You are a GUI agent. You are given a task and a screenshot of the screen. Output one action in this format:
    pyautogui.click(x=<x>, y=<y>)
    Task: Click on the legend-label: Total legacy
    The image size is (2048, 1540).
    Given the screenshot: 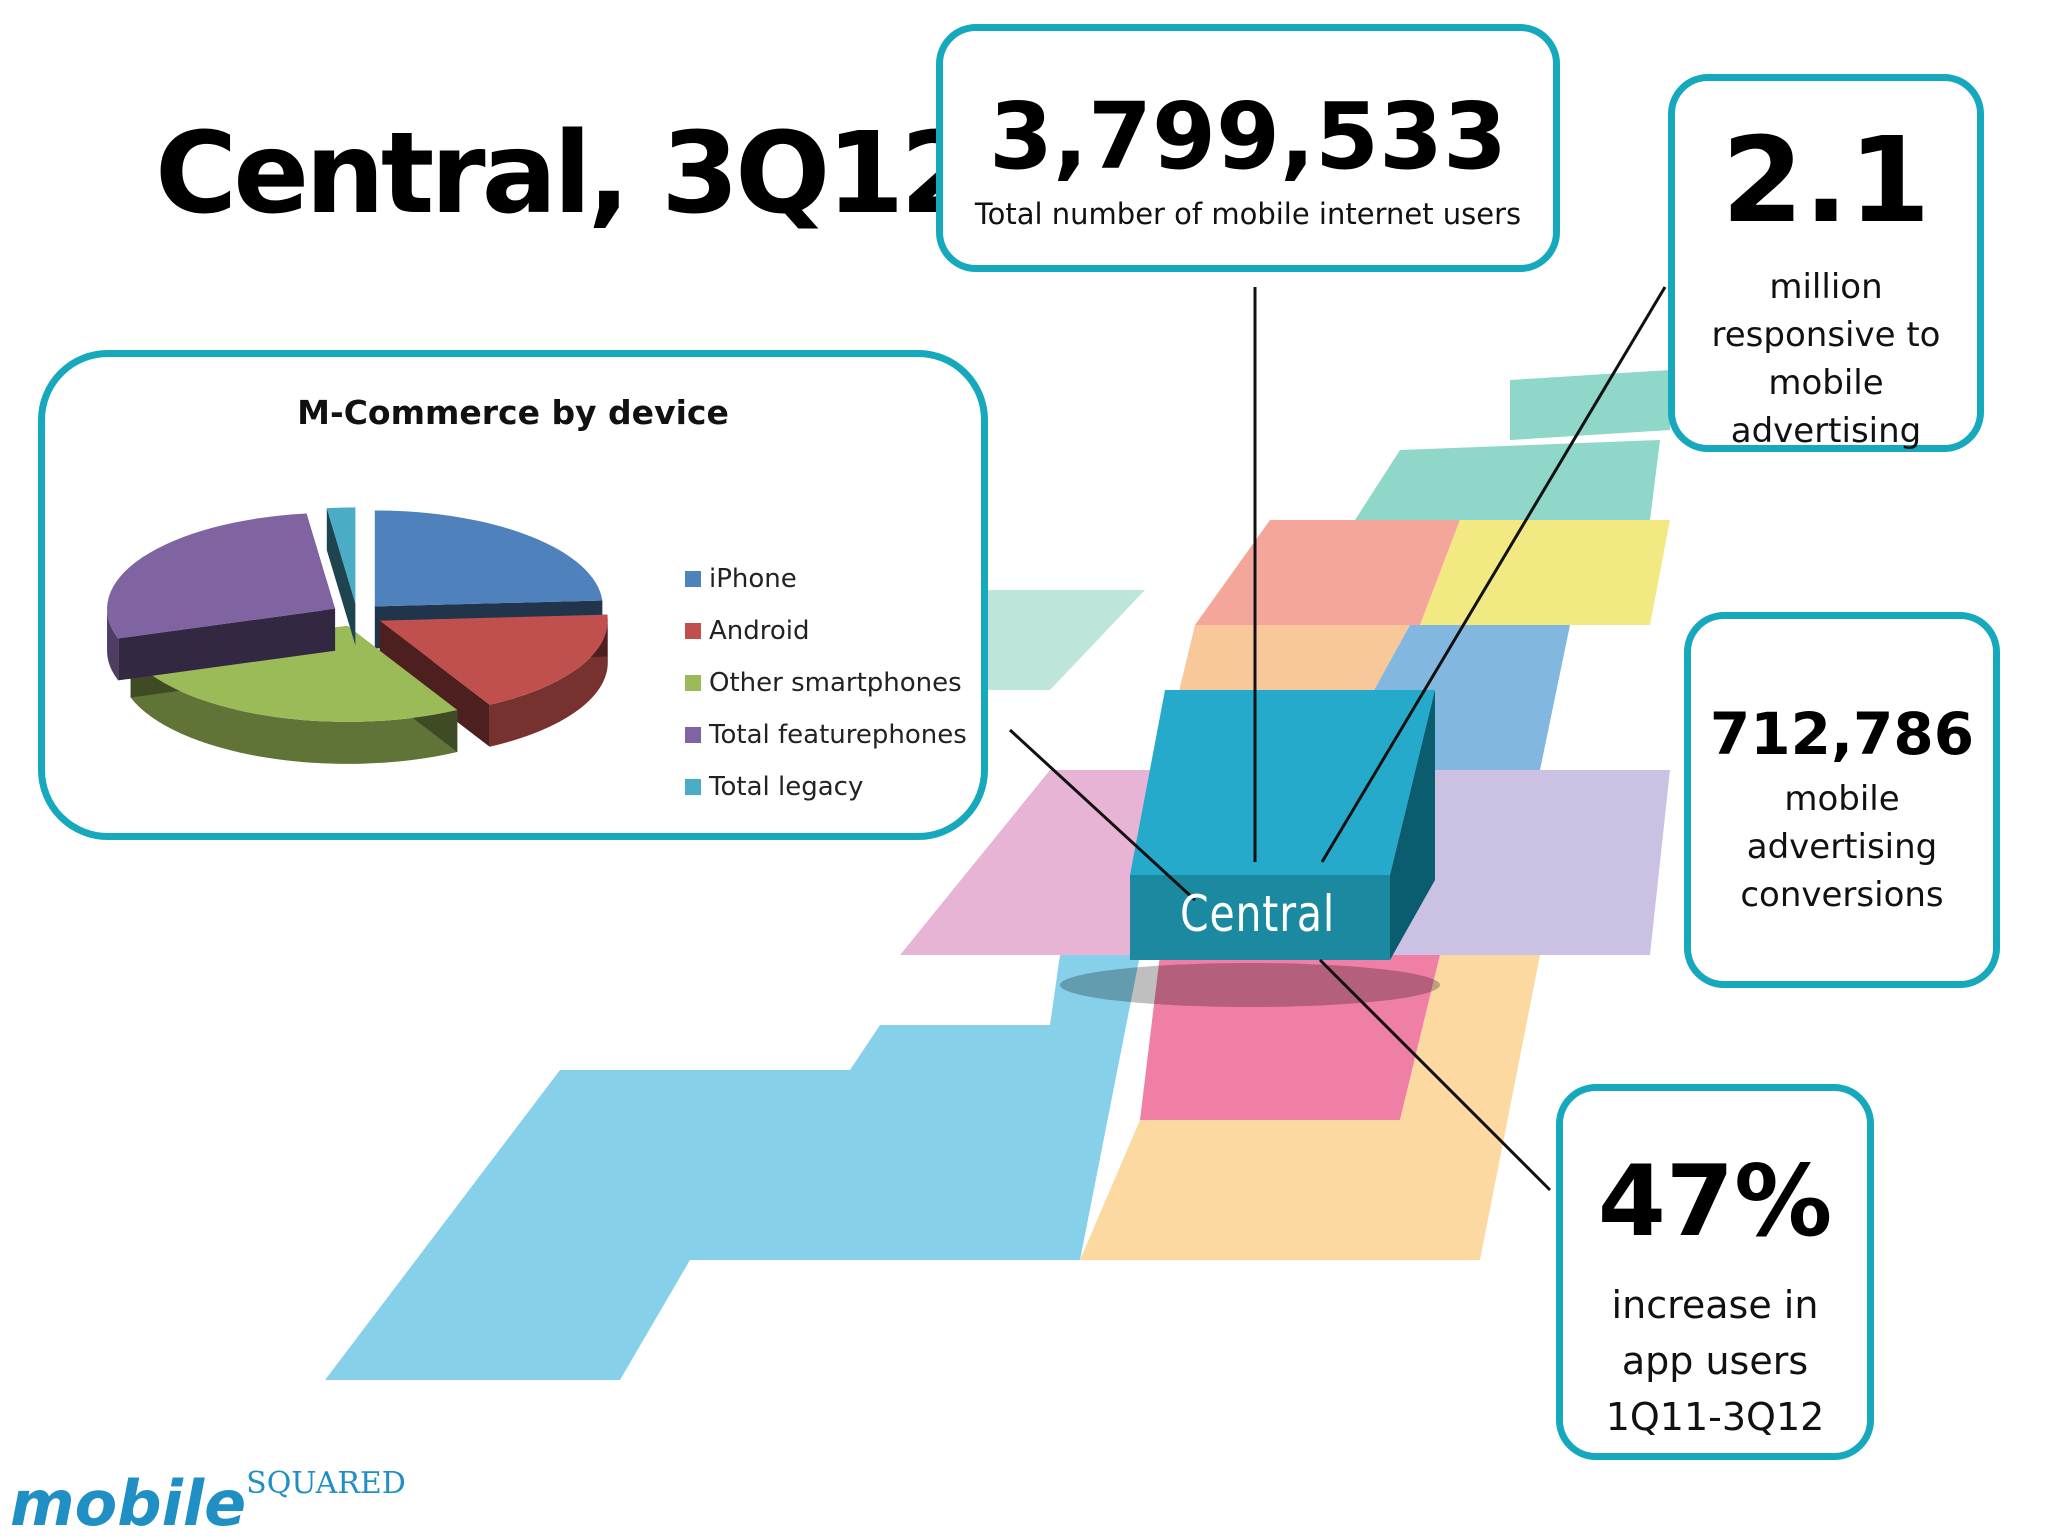 What is the action you would take?
    pyautogui.click(x=786, y=787)
    